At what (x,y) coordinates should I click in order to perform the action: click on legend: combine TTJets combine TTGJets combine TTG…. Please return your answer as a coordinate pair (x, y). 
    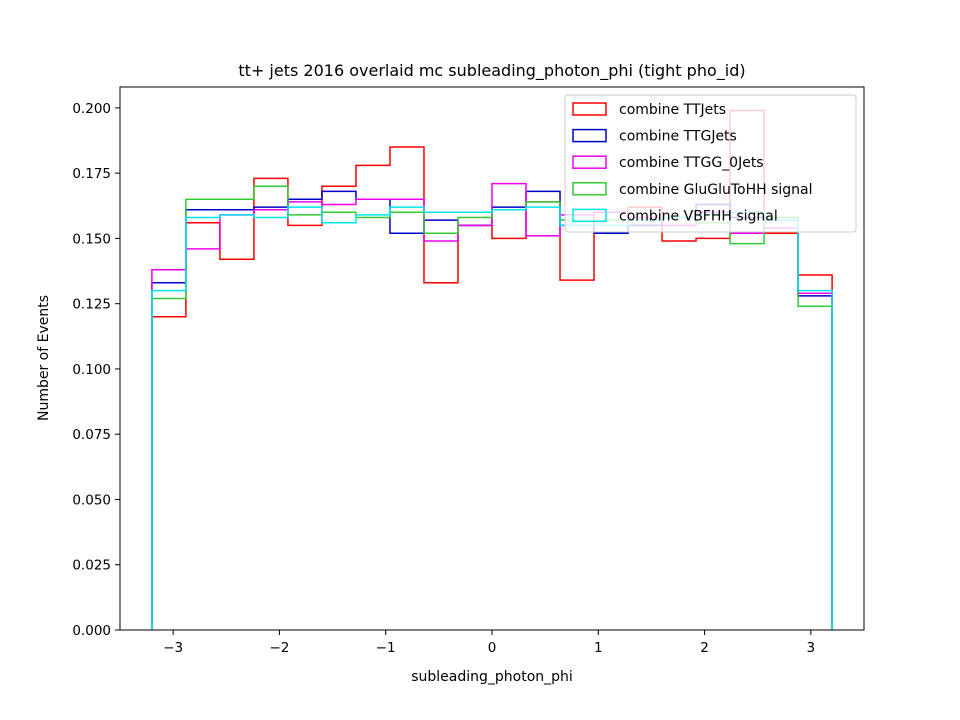
    Looking at the image, I should click on (710, 163).